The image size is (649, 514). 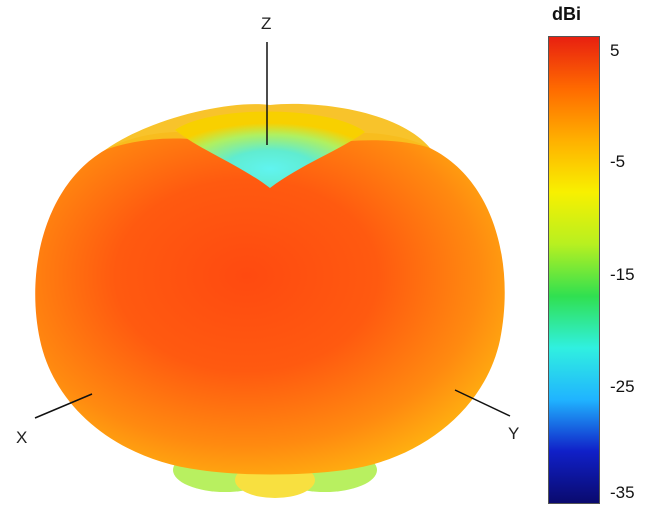 What do you see at coordinates (618, 161) in the screenshot?
I see `colorbar-tick: -5` at bounding box center [618, 161].